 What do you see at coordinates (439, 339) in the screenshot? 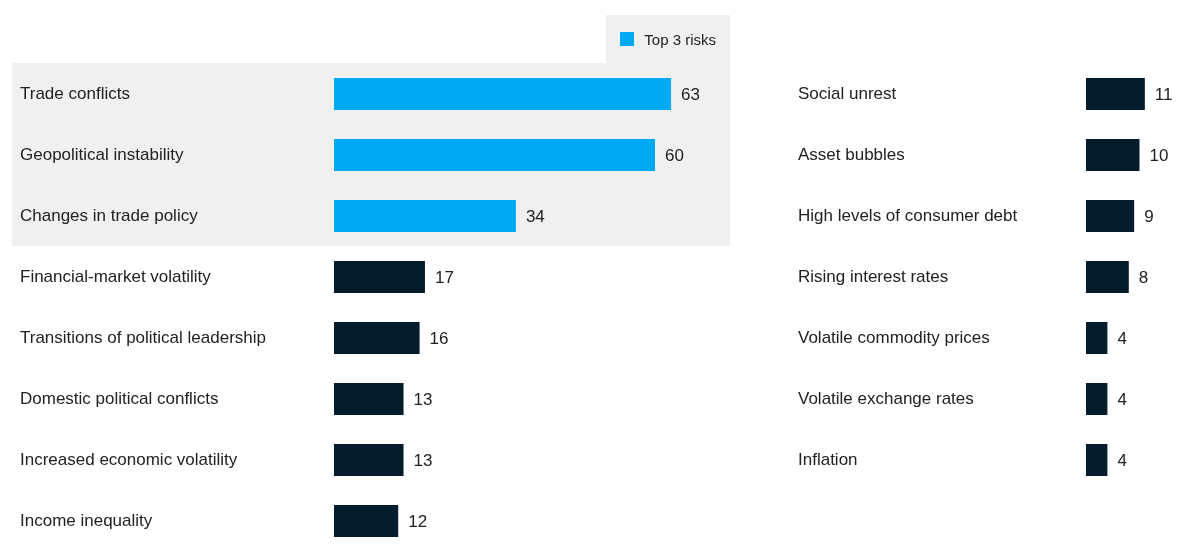
I see `data-label: 16` at bounding box center [439, 339].